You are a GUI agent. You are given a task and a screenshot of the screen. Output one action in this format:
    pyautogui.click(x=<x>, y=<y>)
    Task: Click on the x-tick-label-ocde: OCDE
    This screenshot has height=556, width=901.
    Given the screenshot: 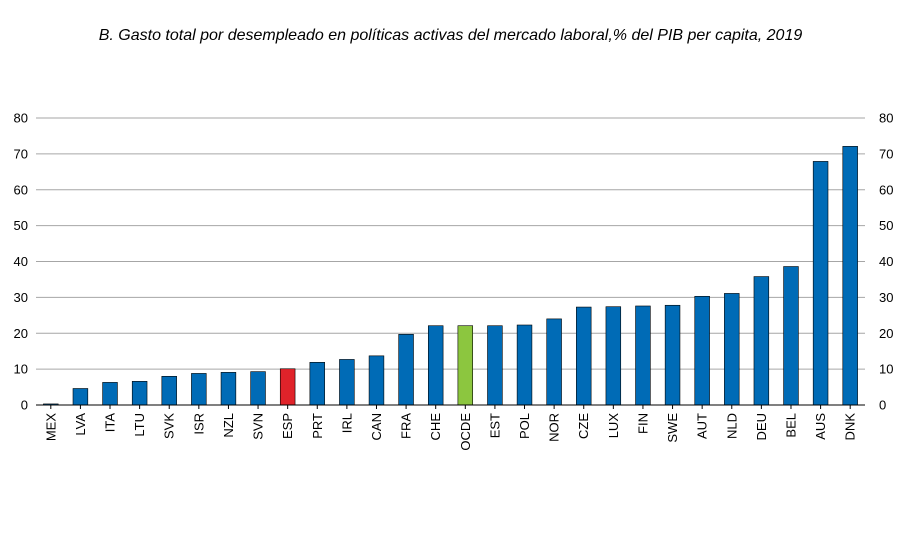 What is the action you would take?
    pyautogui.click(x=465, y=432)
    